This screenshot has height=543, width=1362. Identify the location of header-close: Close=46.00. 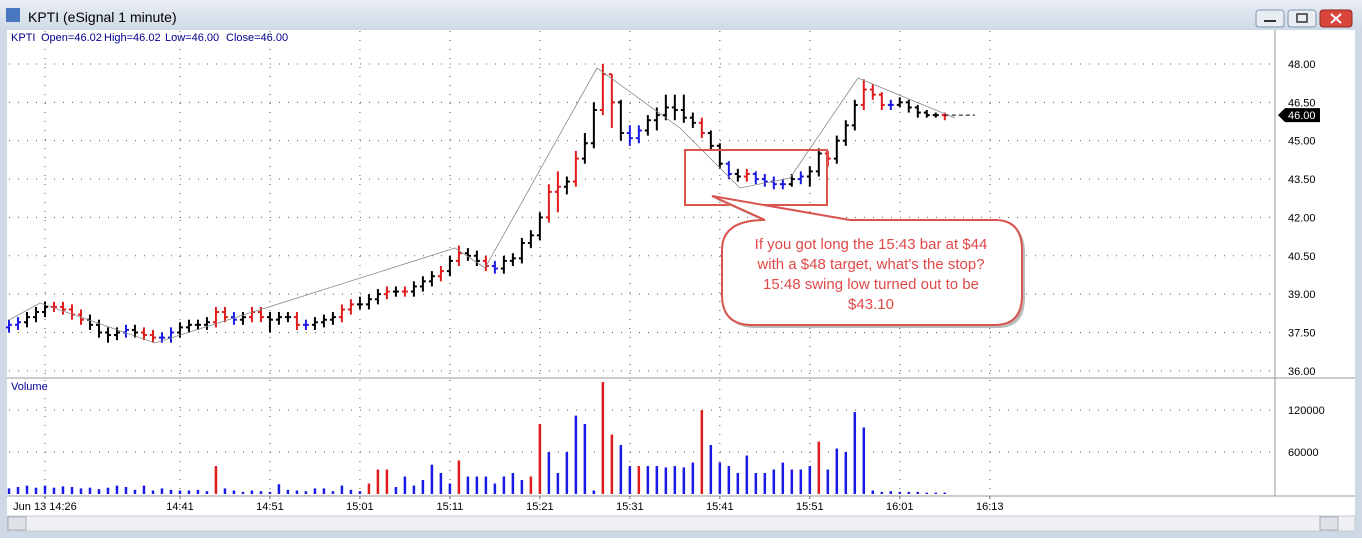
(257, 38).